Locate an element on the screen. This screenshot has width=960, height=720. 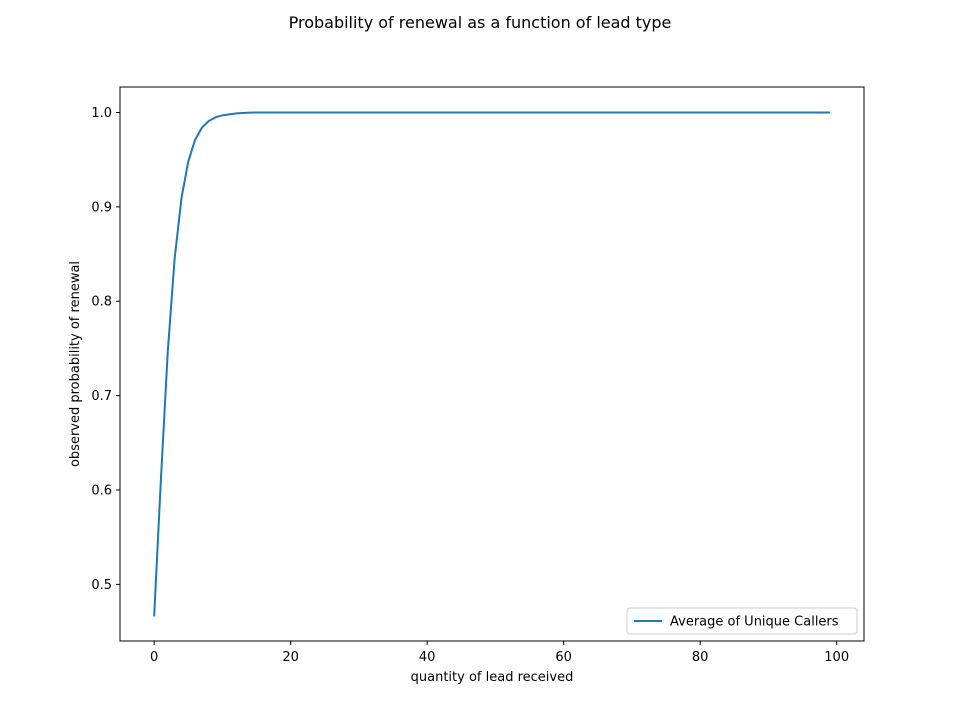
y-tick-label: 0.8 is located at coordinates (101, 302).